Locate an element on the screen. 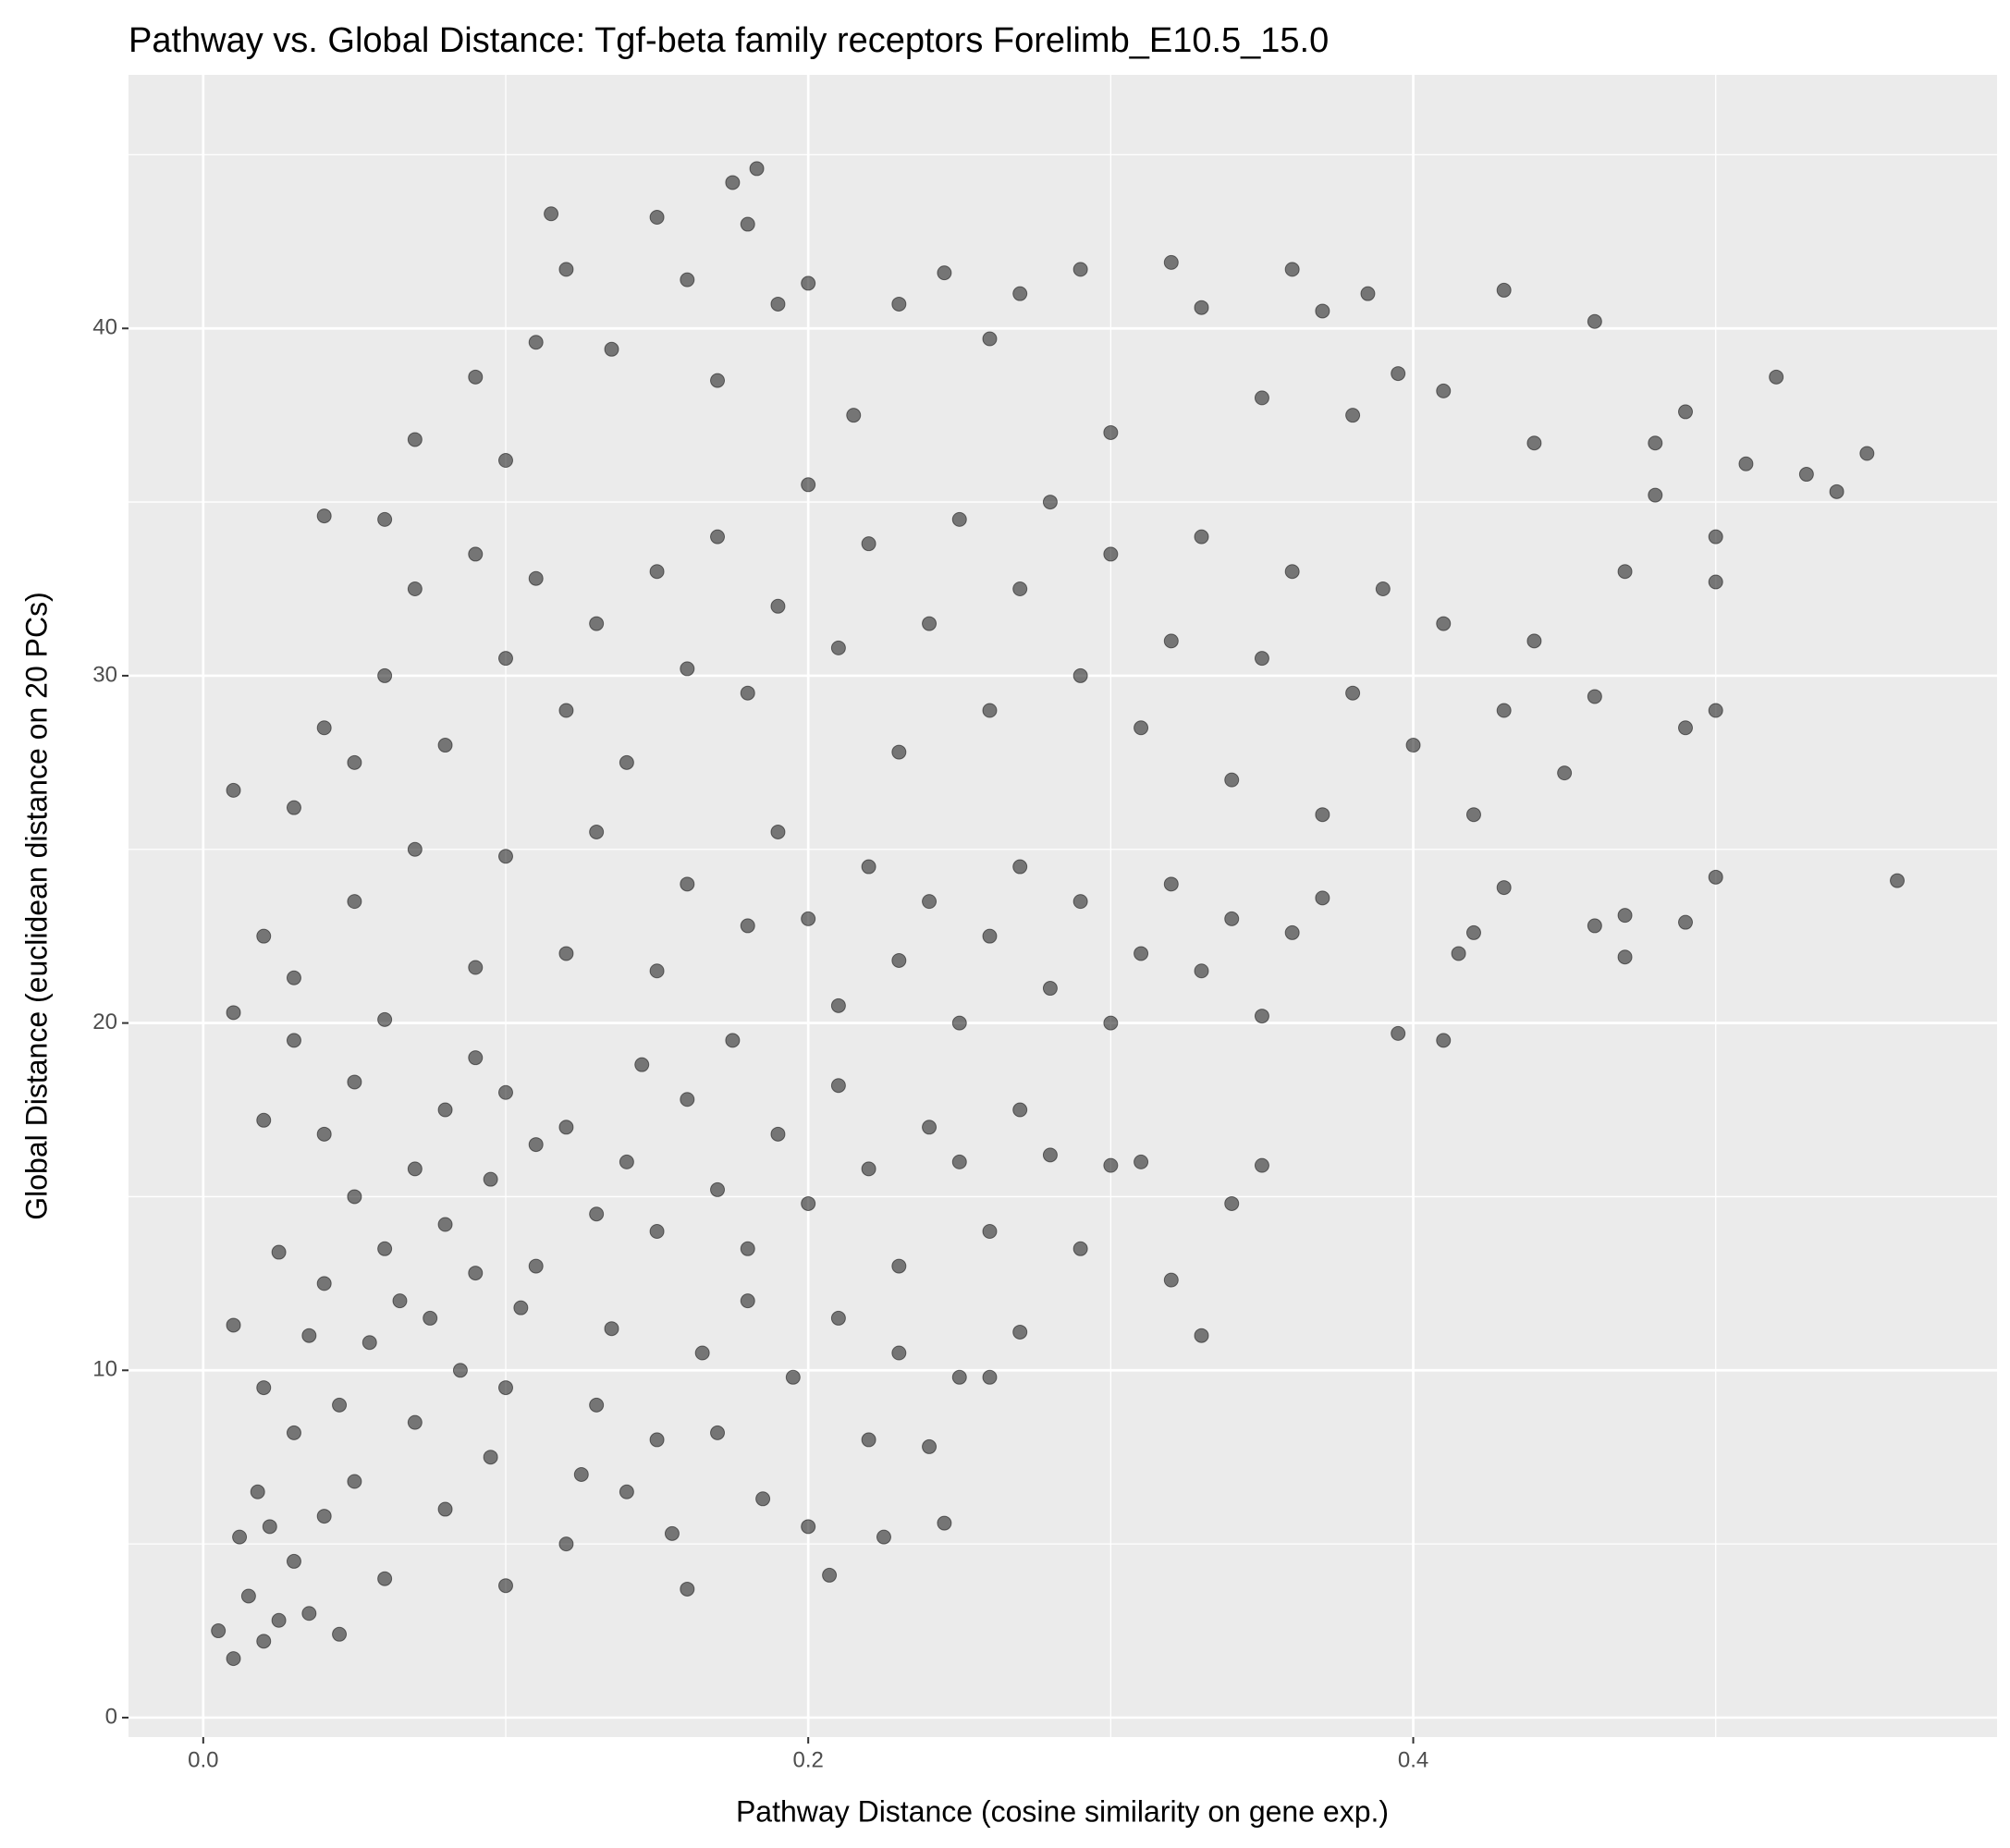 This screenshot has width=2010, height=1848. y-tick-label: 20 is located at coordinates (104, 1022).